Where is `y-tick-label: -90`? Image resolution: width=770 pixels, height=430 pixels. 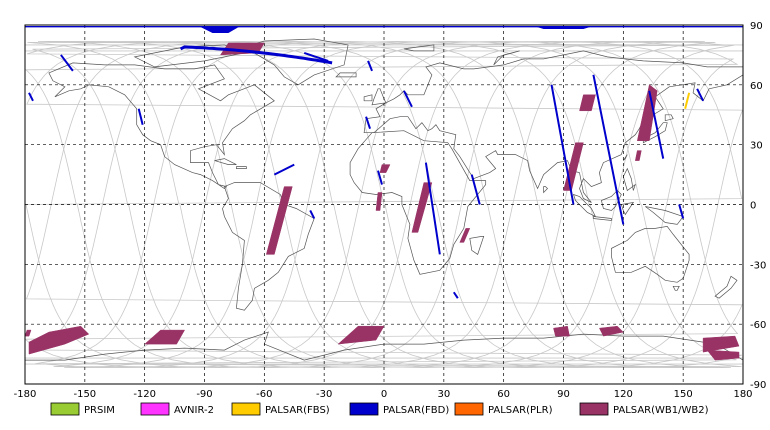 y-tick-label: -90 is located at coordinates (758, 385).